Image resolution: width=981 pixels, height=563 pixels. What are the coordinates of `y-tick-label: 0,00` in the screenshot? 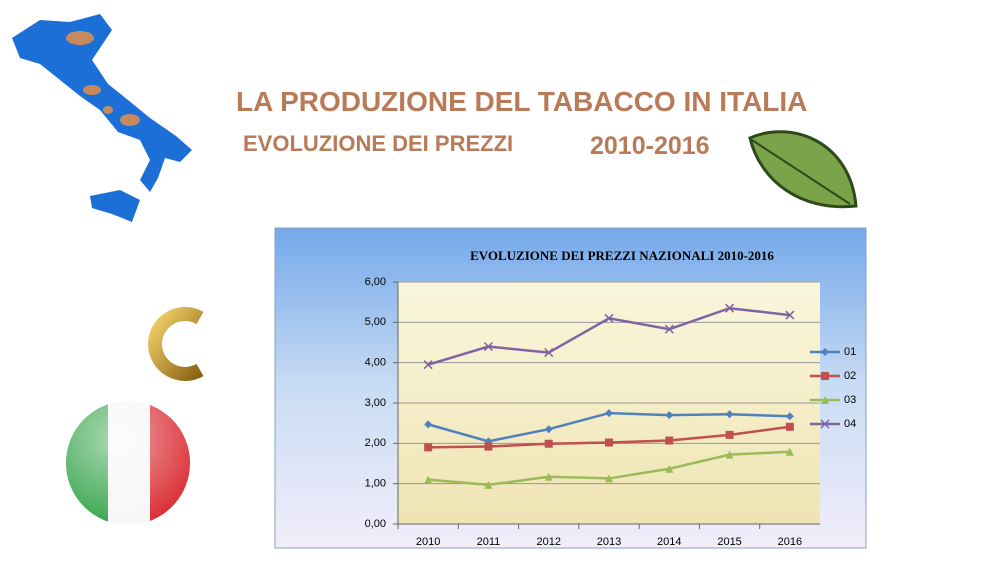 It's located at (375, 524).